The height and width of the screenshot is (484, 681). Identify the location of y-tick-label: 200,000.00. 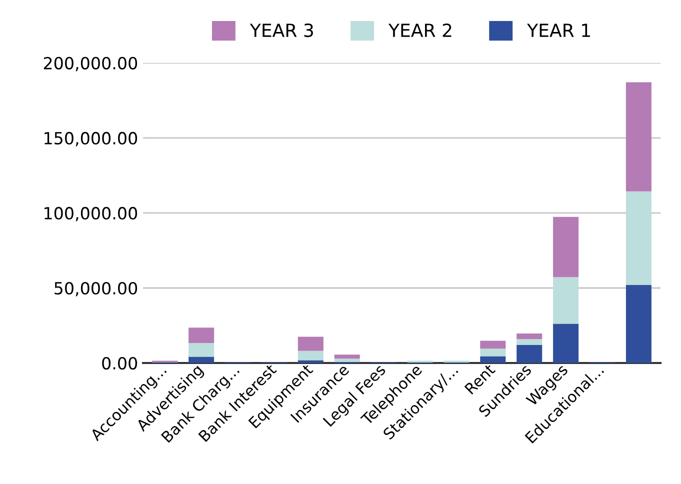
(91, 64).